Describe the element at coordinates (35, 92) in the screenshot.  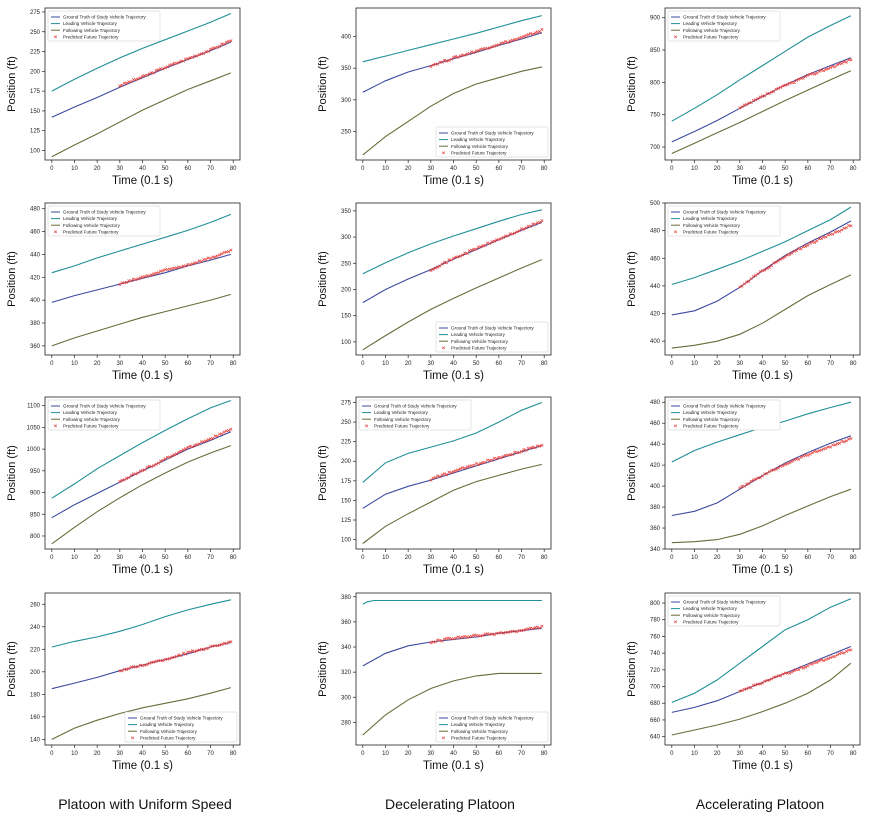
I see `y-tick-label: 175` at that location.